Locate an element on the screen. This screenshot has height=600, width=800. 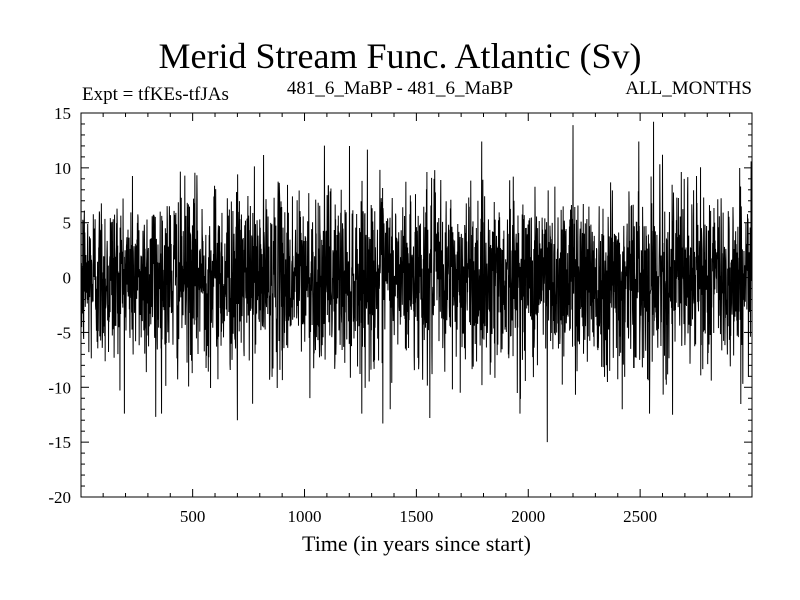
x-tick-label: 1000 is located at coordinates (305, 516).